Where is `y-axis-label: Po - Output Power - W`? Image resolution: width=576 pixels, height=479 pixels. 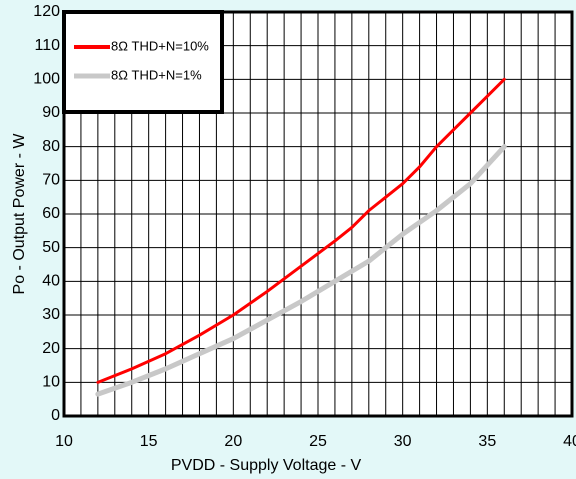
y-axis-label: Po - Output Power - W is located at coordinates (19, 214).